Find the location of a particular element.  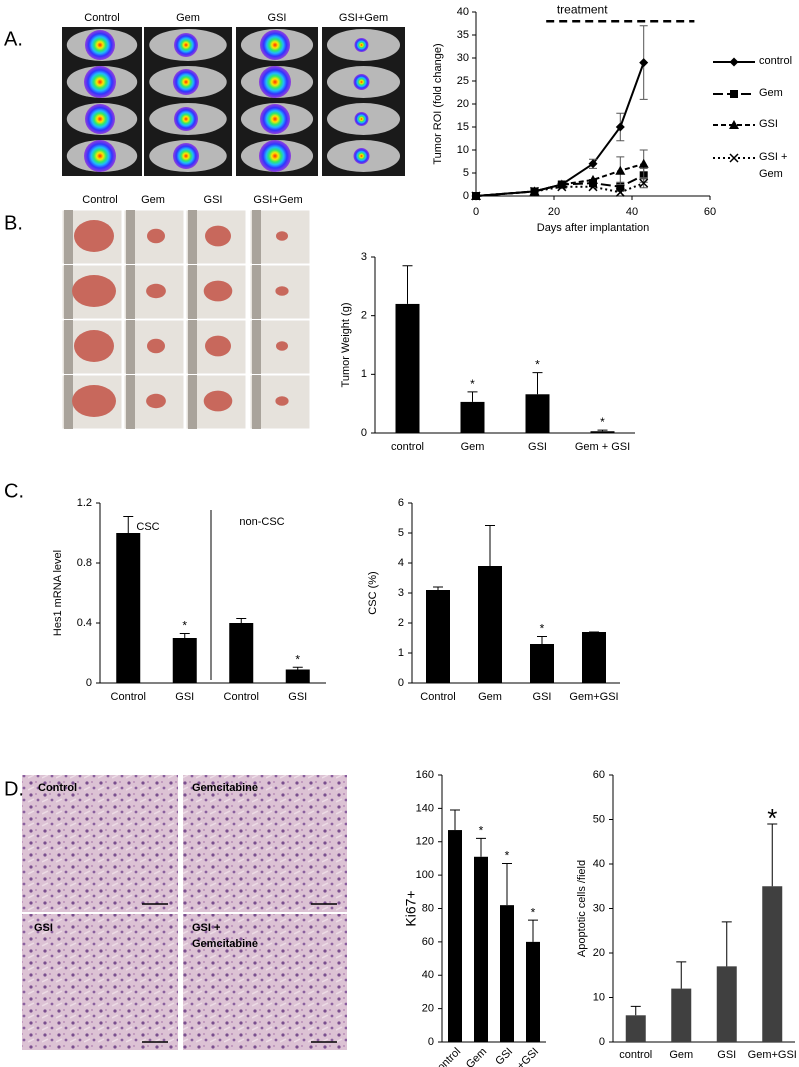

y-axis-label: Ki67+ is located at coordinates (411, 908).